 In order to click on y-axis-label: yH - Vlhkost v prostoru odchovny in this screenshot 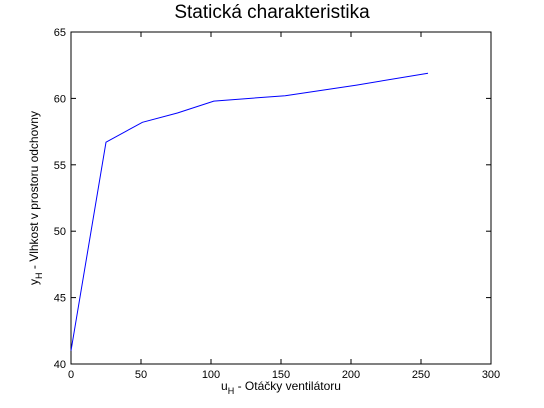, I will do `click(35, 198)`.